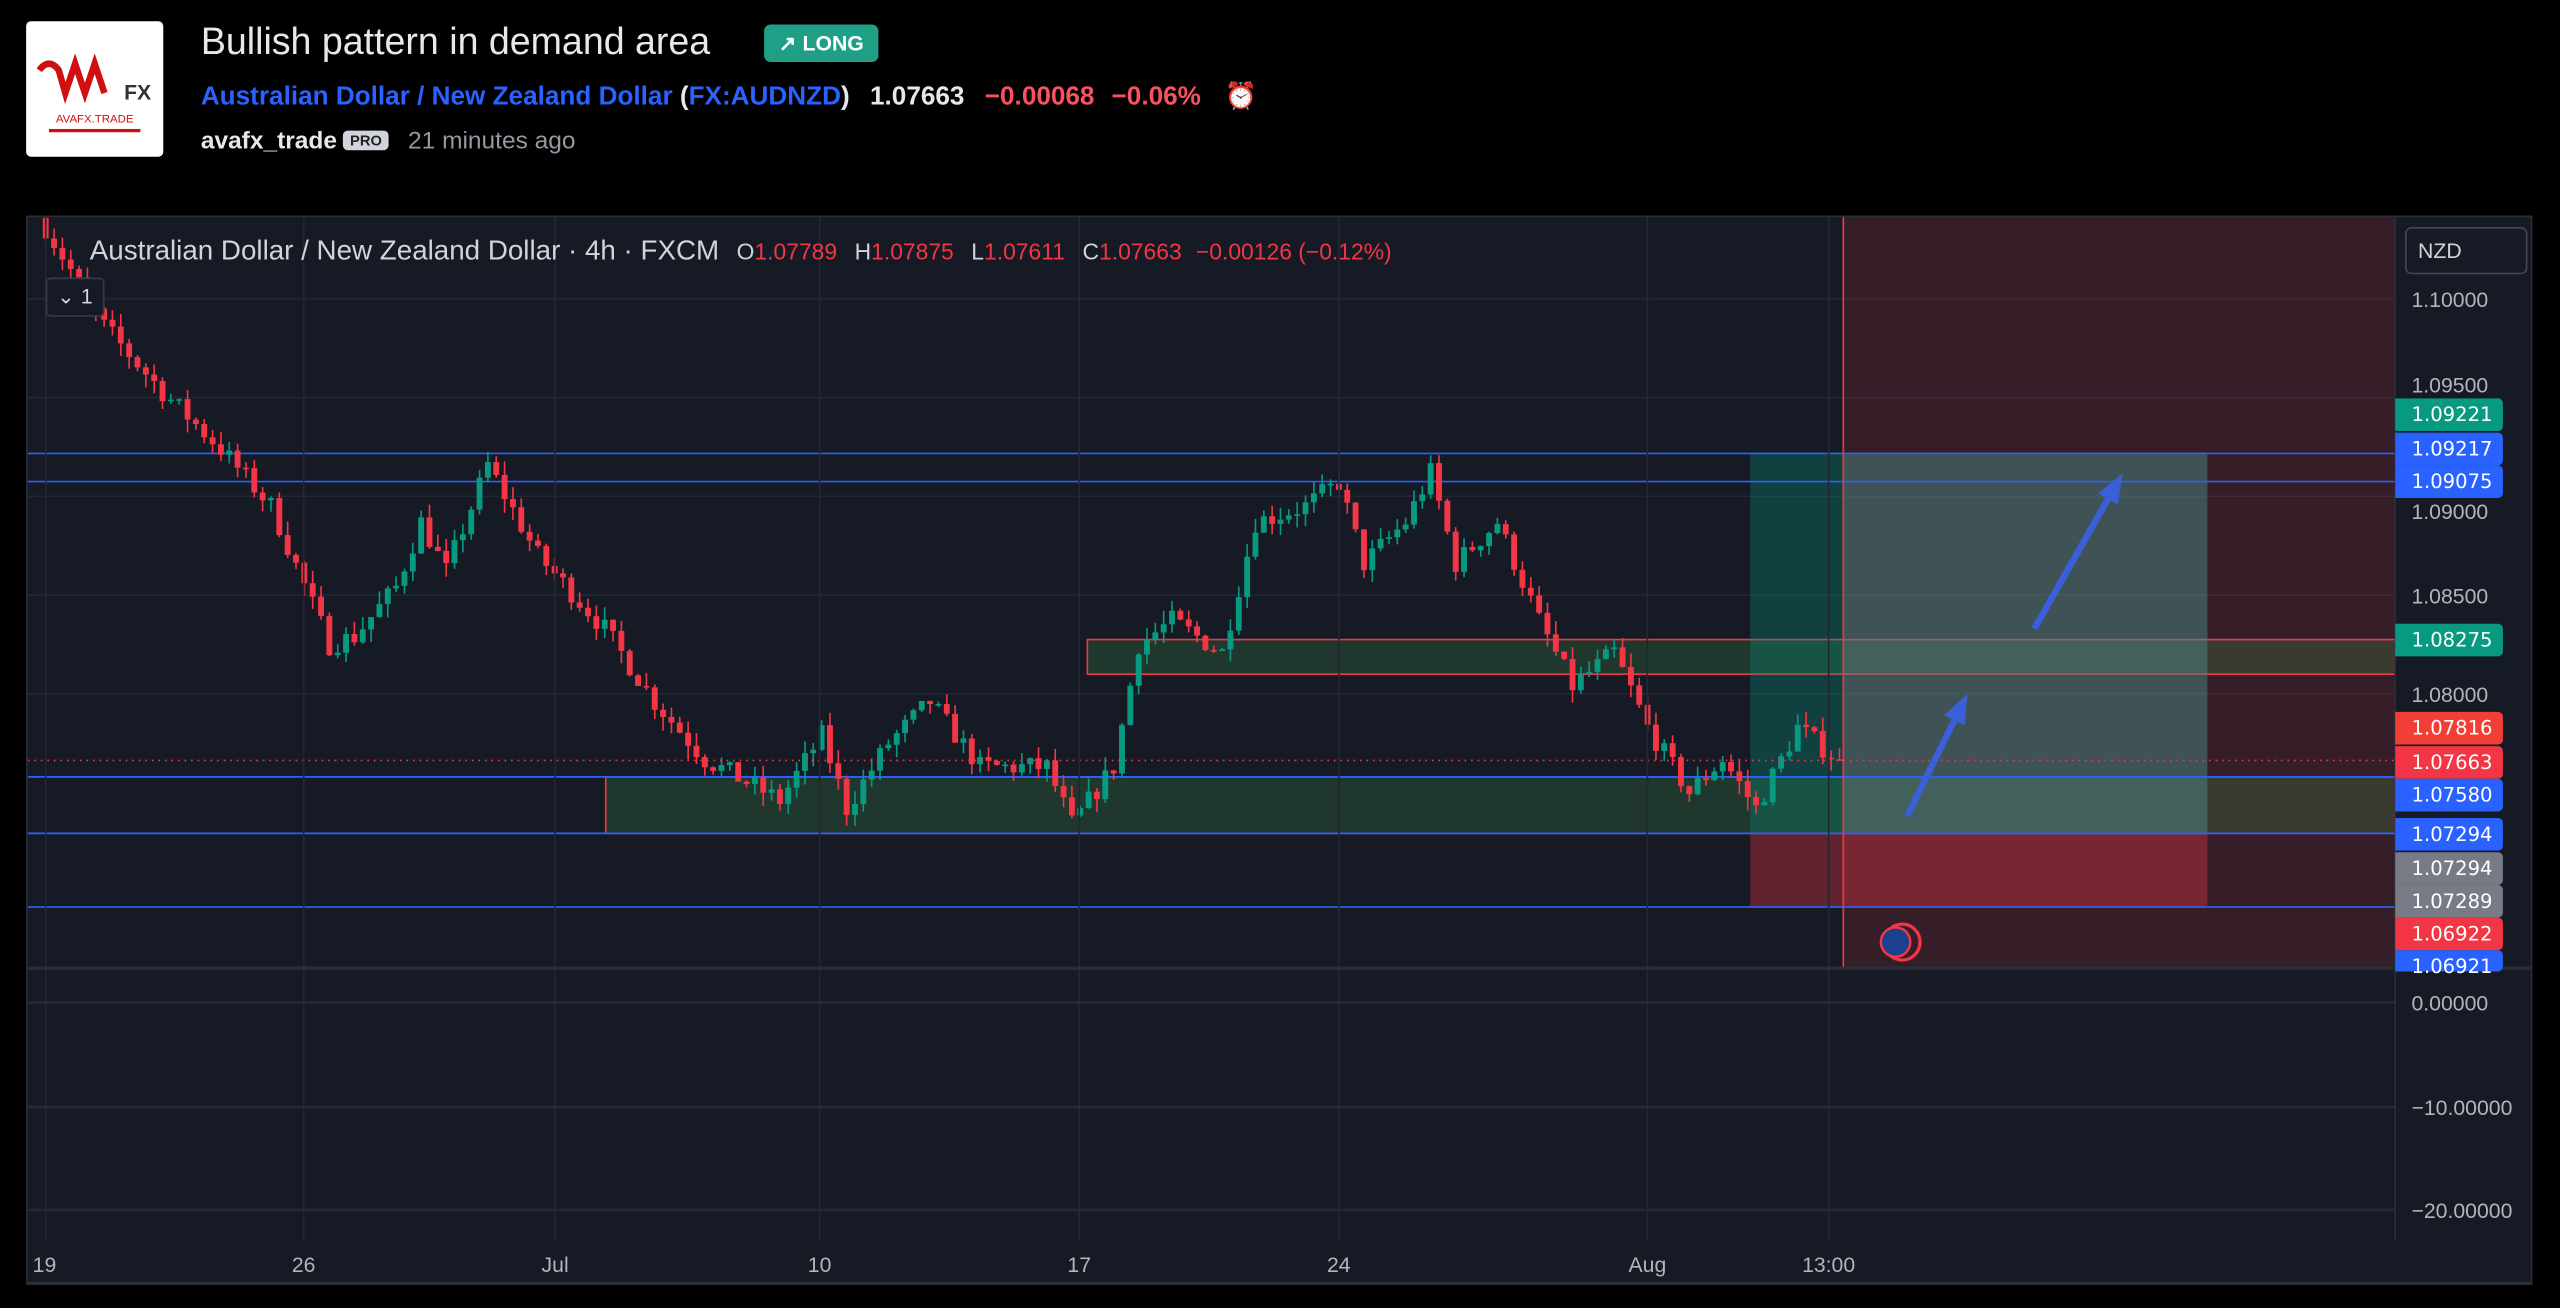  What do you see at coordinates (2466, 250) in the screenshot?
I see `currency-selector: NZD` at bounding box center [2466, 250].